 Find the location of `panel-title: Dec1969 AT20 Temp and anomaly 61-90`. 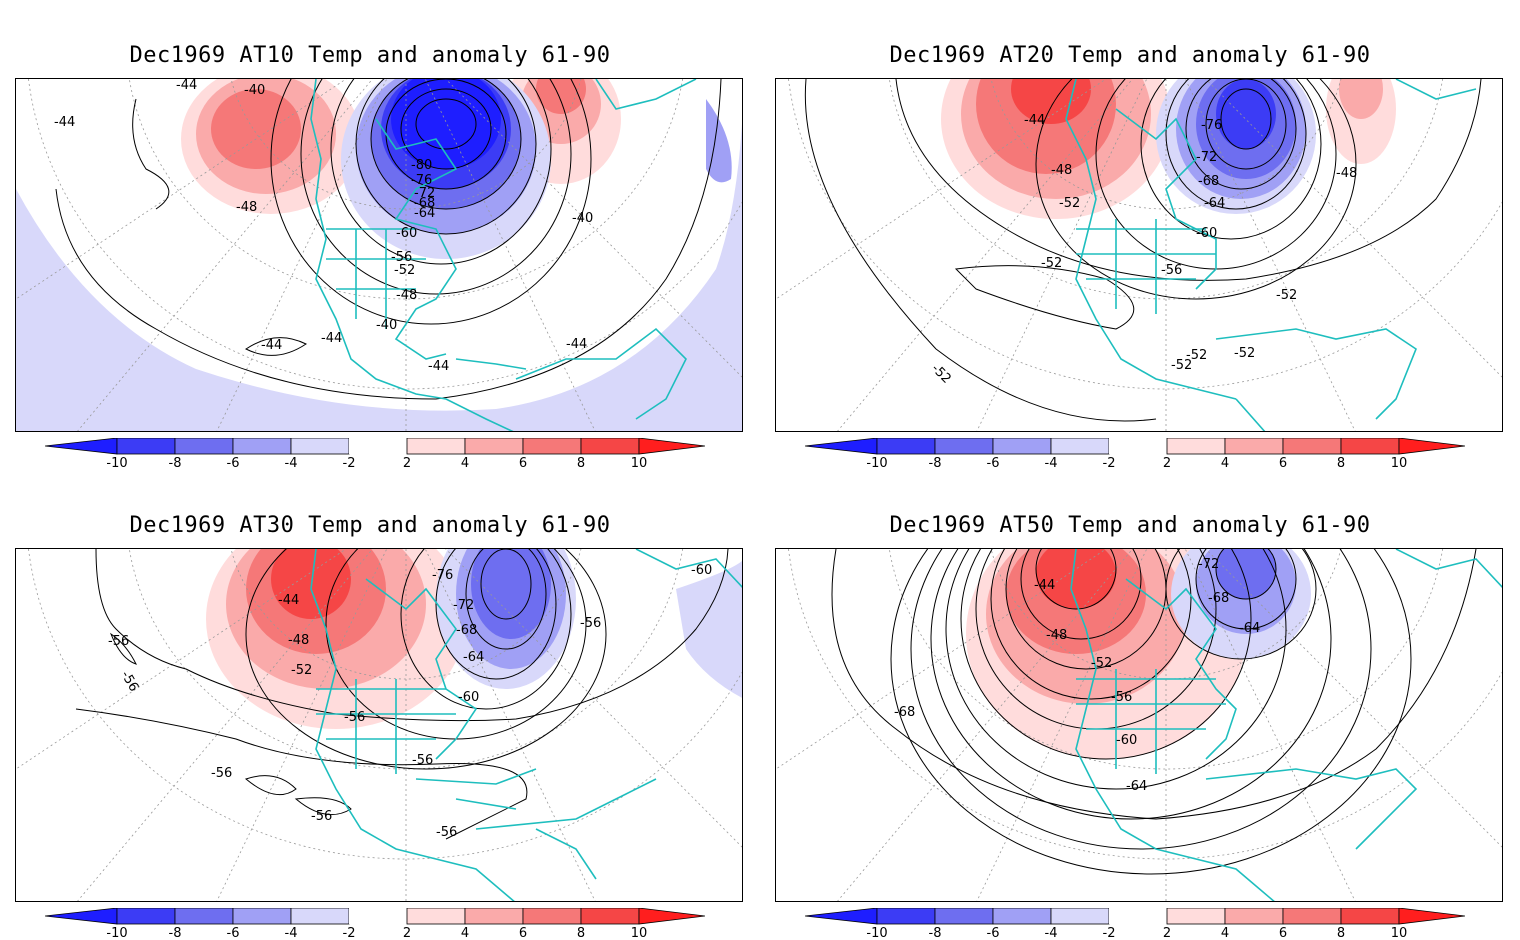

panel-title: Dec1969 AT20 Temp and anomaly 61-90 is located at coordinates (1130, 55).